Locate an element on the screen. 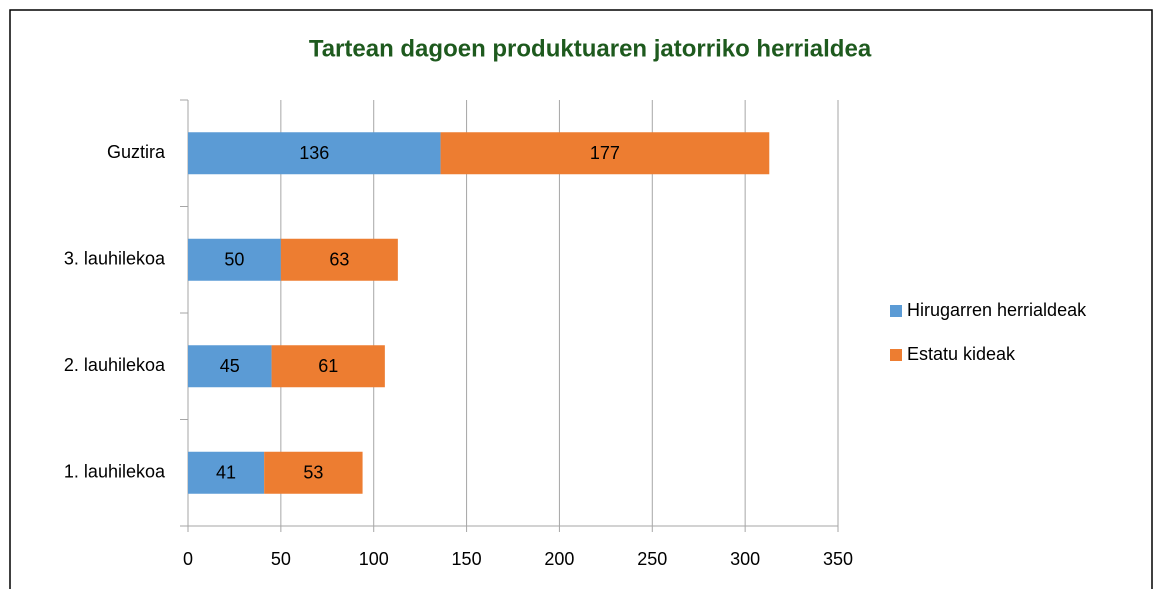  data-label: 63 is located at coordinates (339, 260).